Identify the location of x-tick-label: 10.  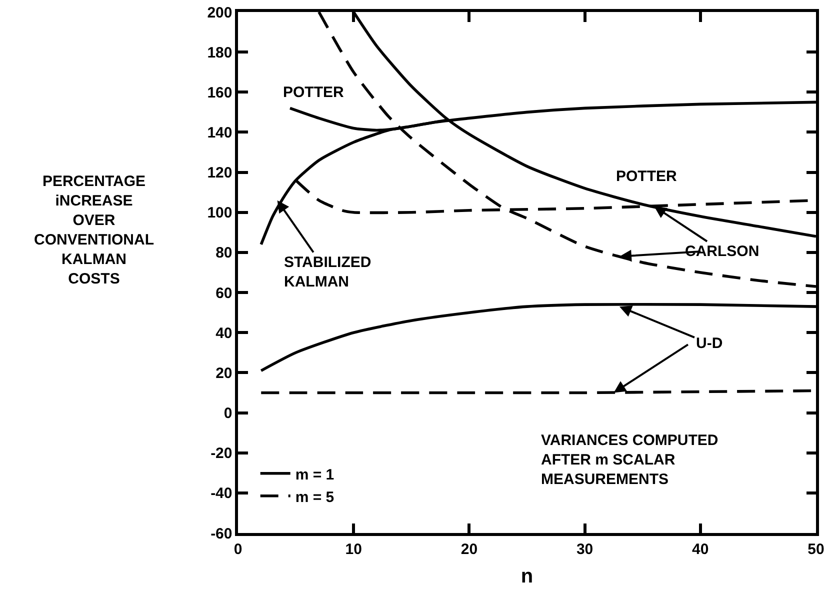
(353, 549).